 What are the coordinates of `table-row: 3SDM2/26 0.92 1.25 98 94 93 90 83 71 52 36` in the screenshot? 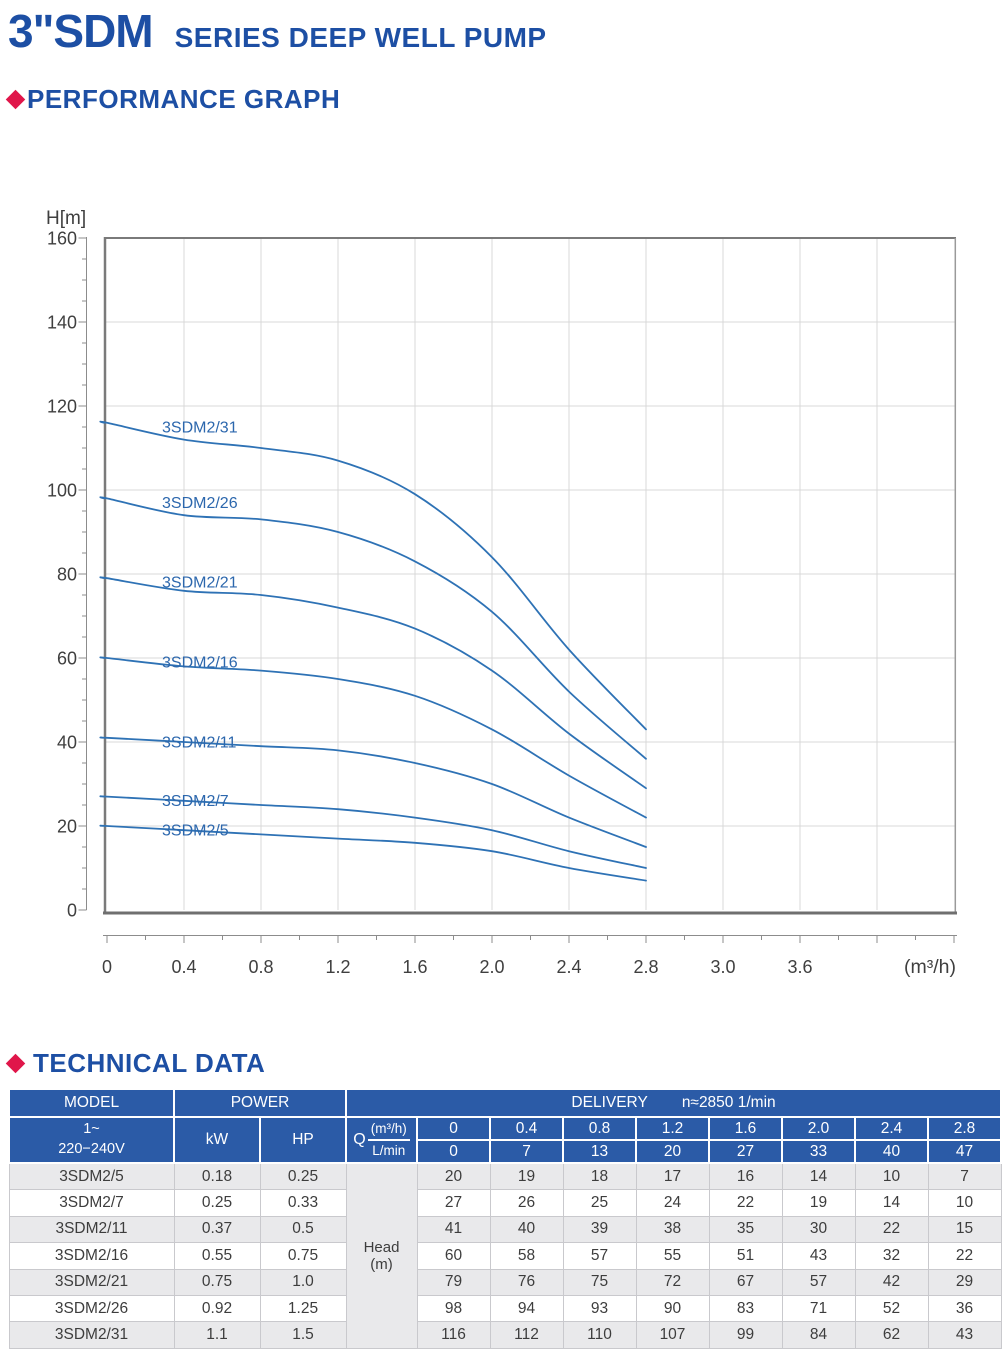 It's located at (505, 1308).